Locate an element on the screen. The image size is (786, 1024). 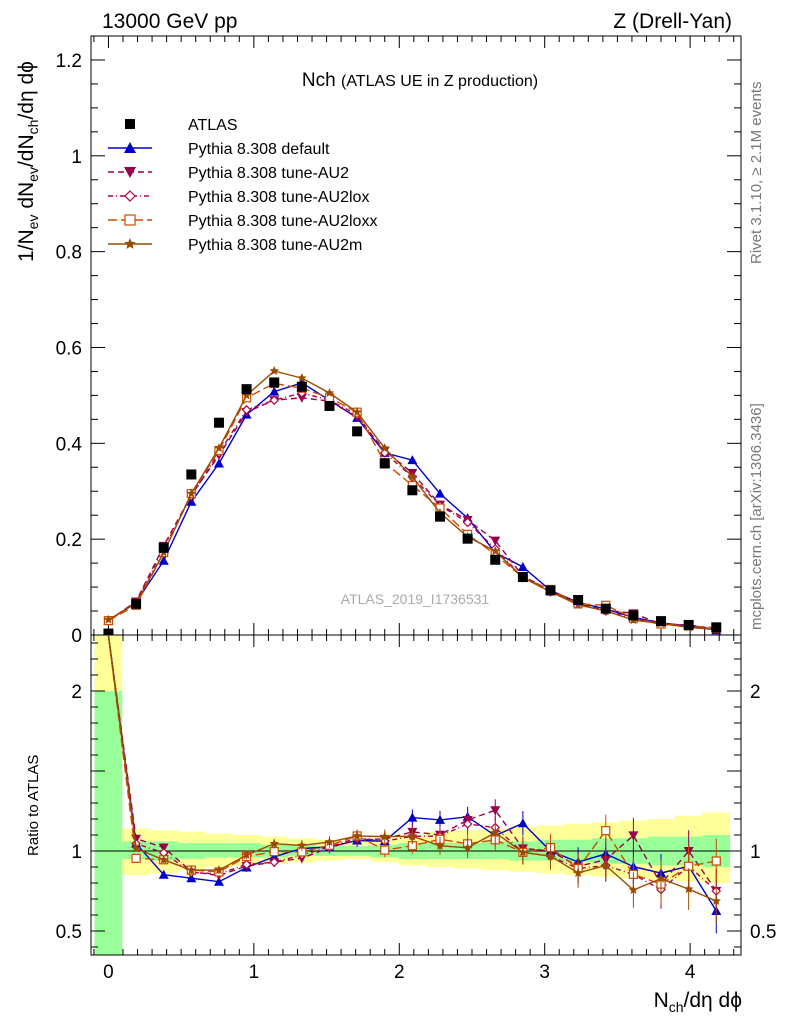
header-process: Z (Drell-Yan) is located at coordinates (672, 21).